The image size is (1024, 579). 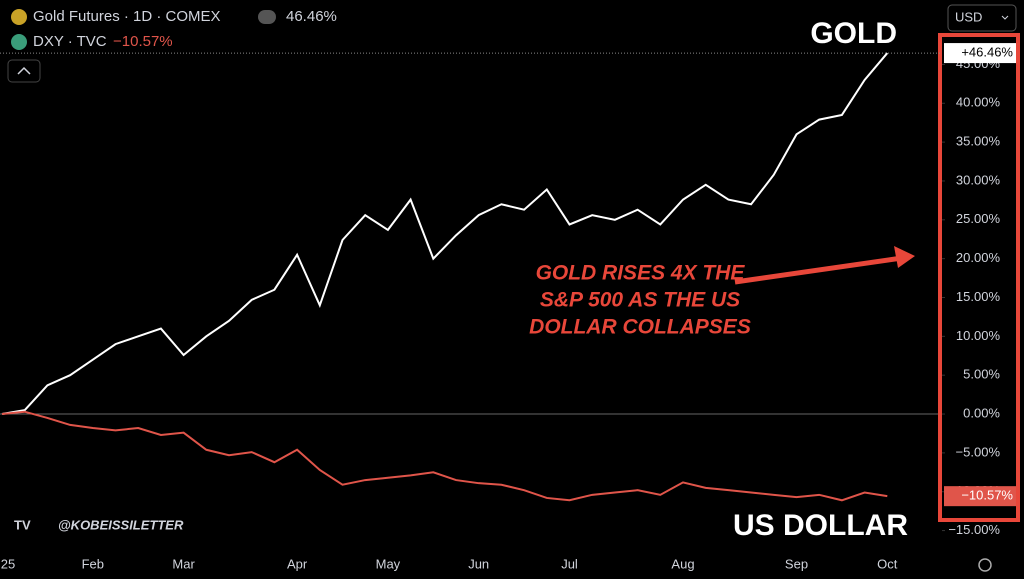 I want to click on y-tick-label: −5.00%, so click(x=978, y=451).